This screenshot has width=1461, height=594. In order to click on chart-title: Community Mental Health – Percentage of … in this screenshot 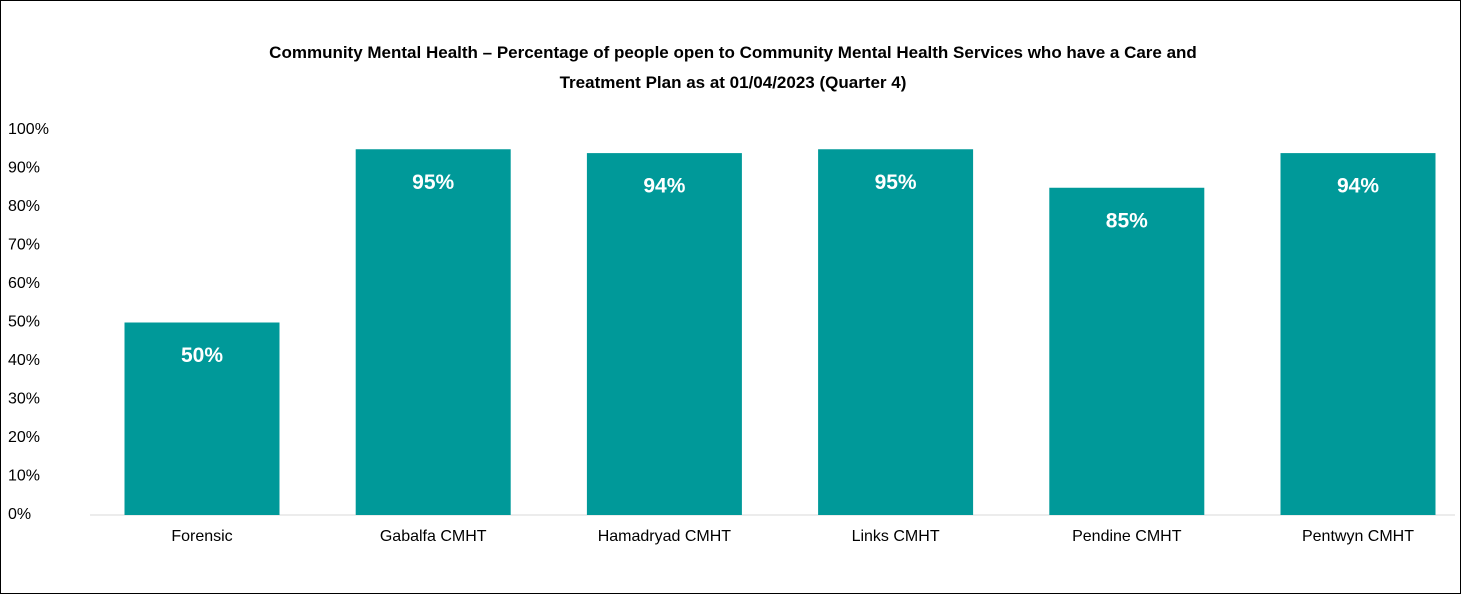, I will do `click(733, 67)`.